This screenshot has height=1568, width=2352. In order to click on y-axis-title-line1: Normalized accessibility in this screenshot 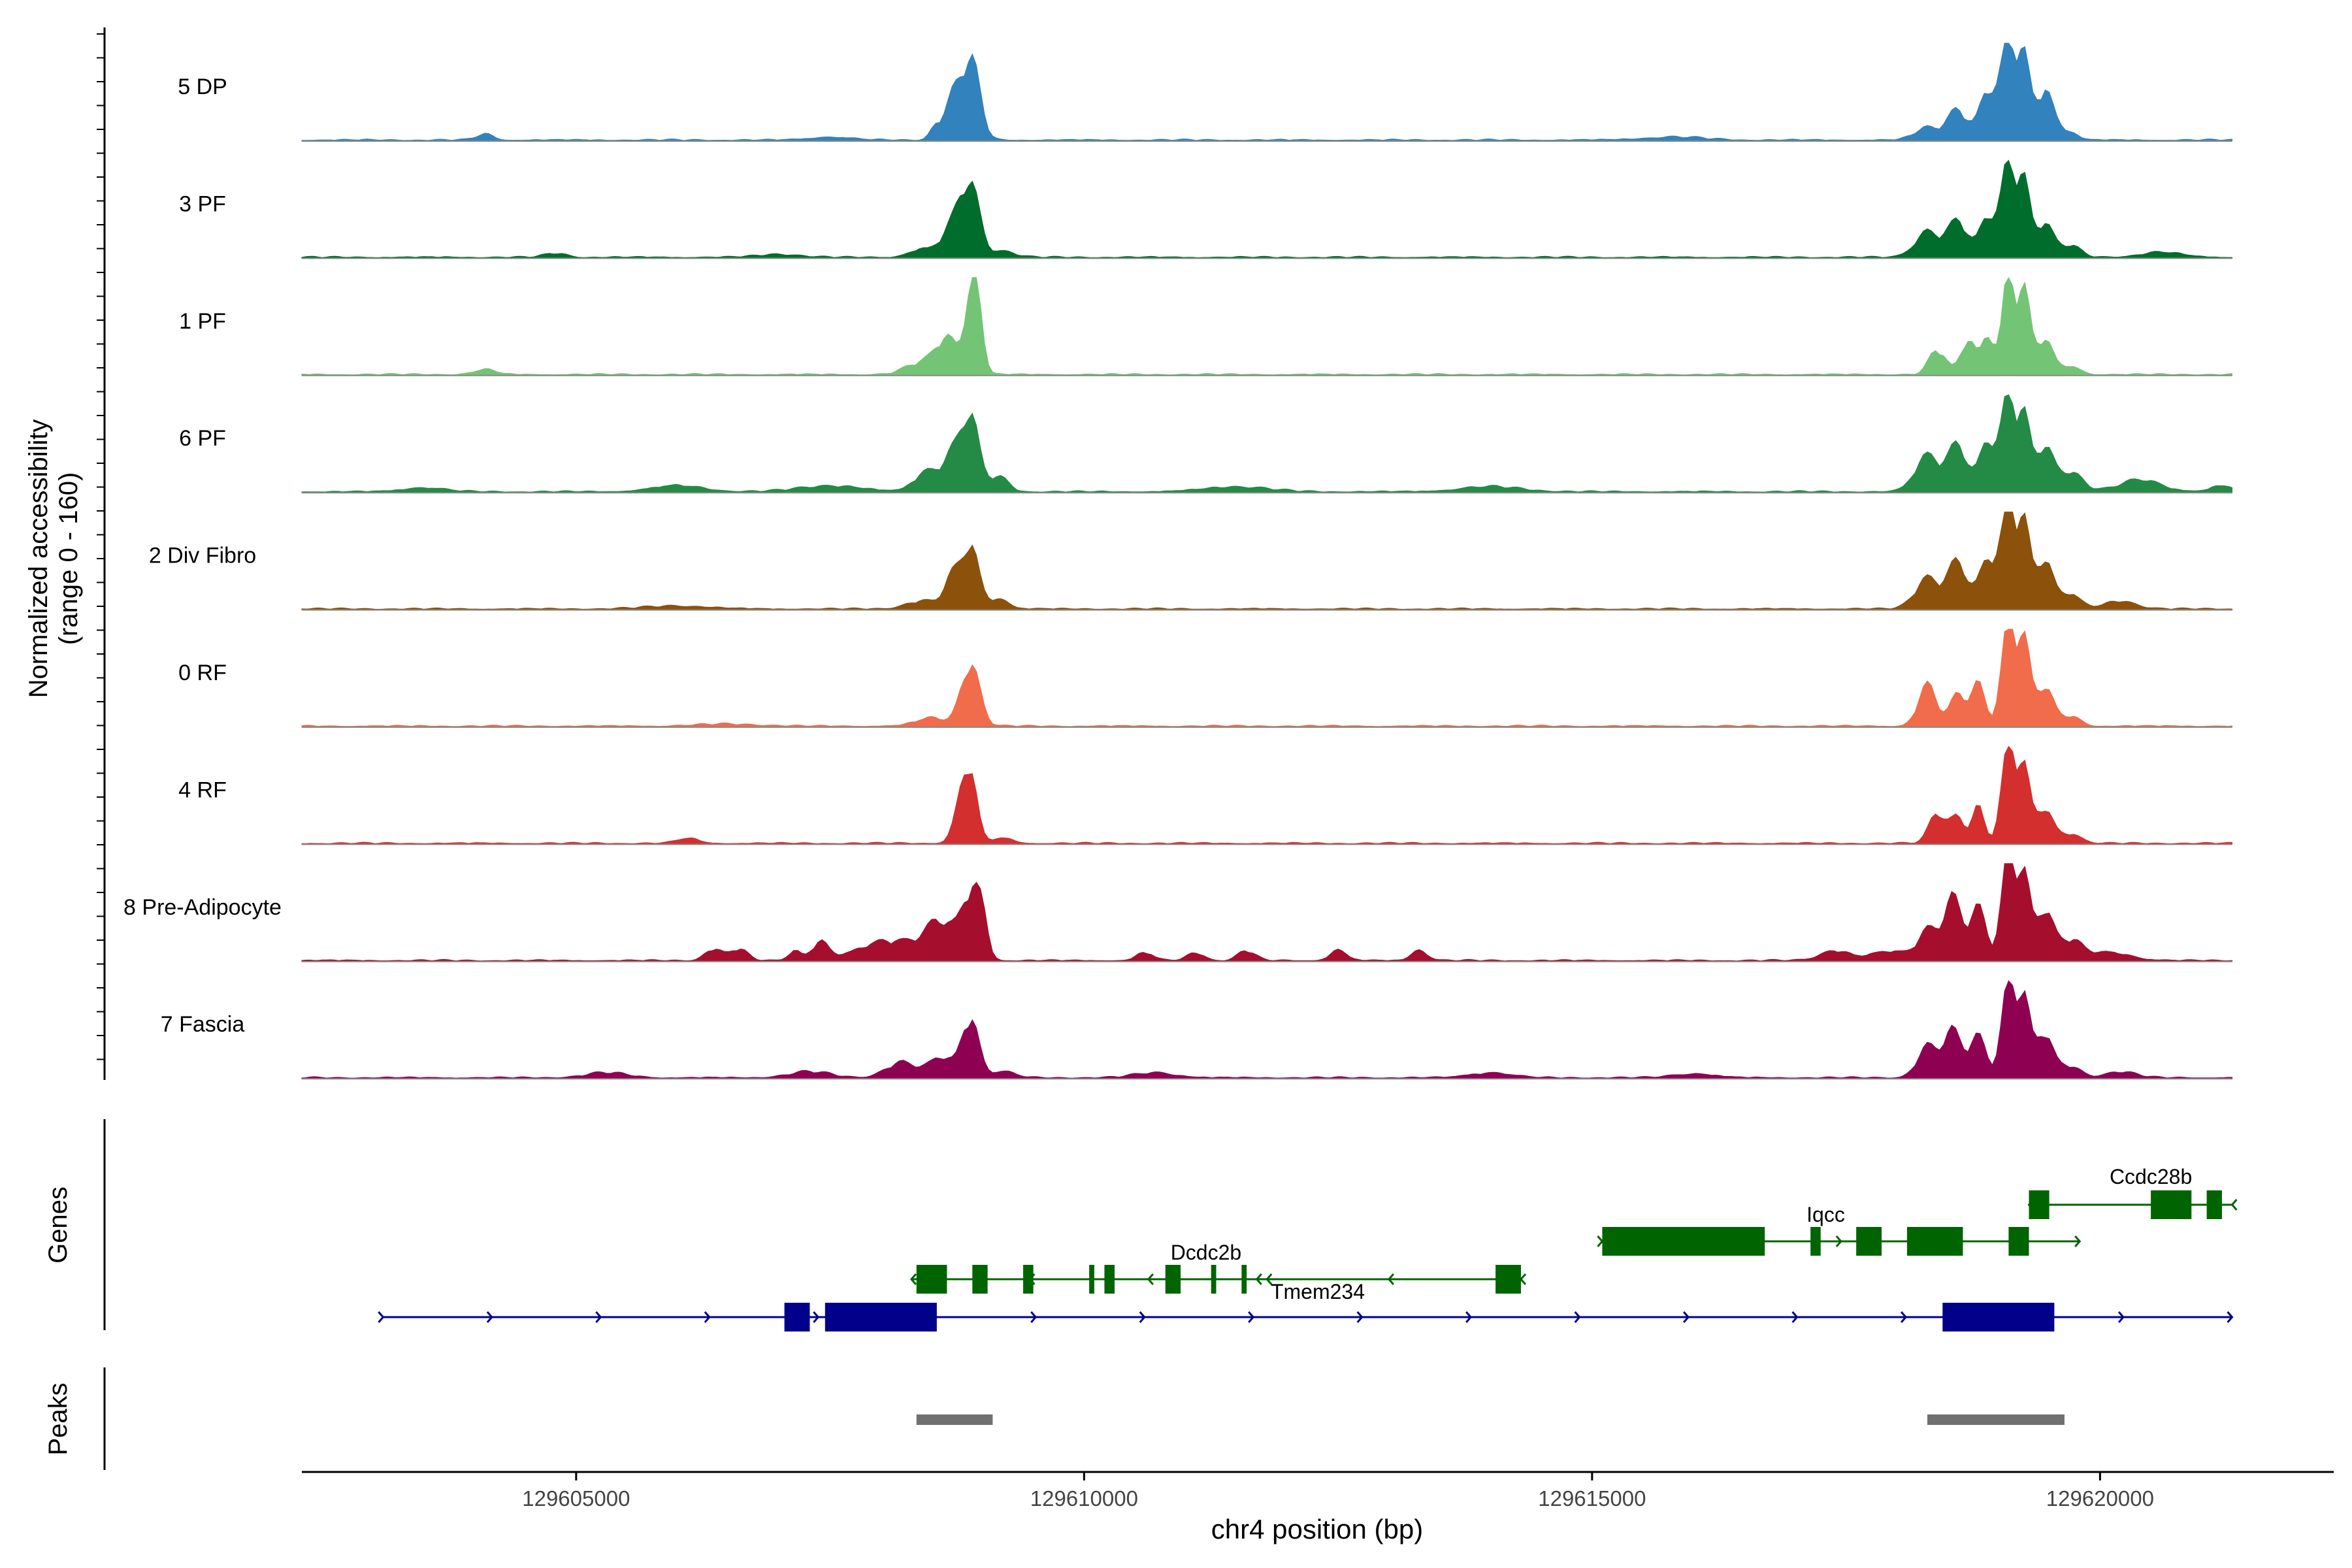, I will do `click(38, 558)`.